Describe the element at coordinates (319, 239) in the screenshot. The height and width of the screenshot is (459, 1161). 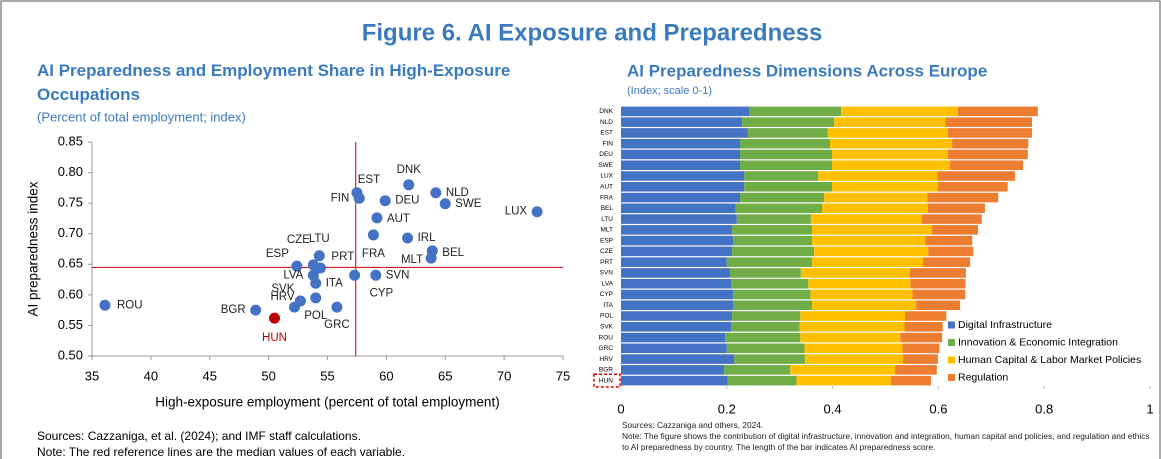
I see `point-label: LTU` at that location.